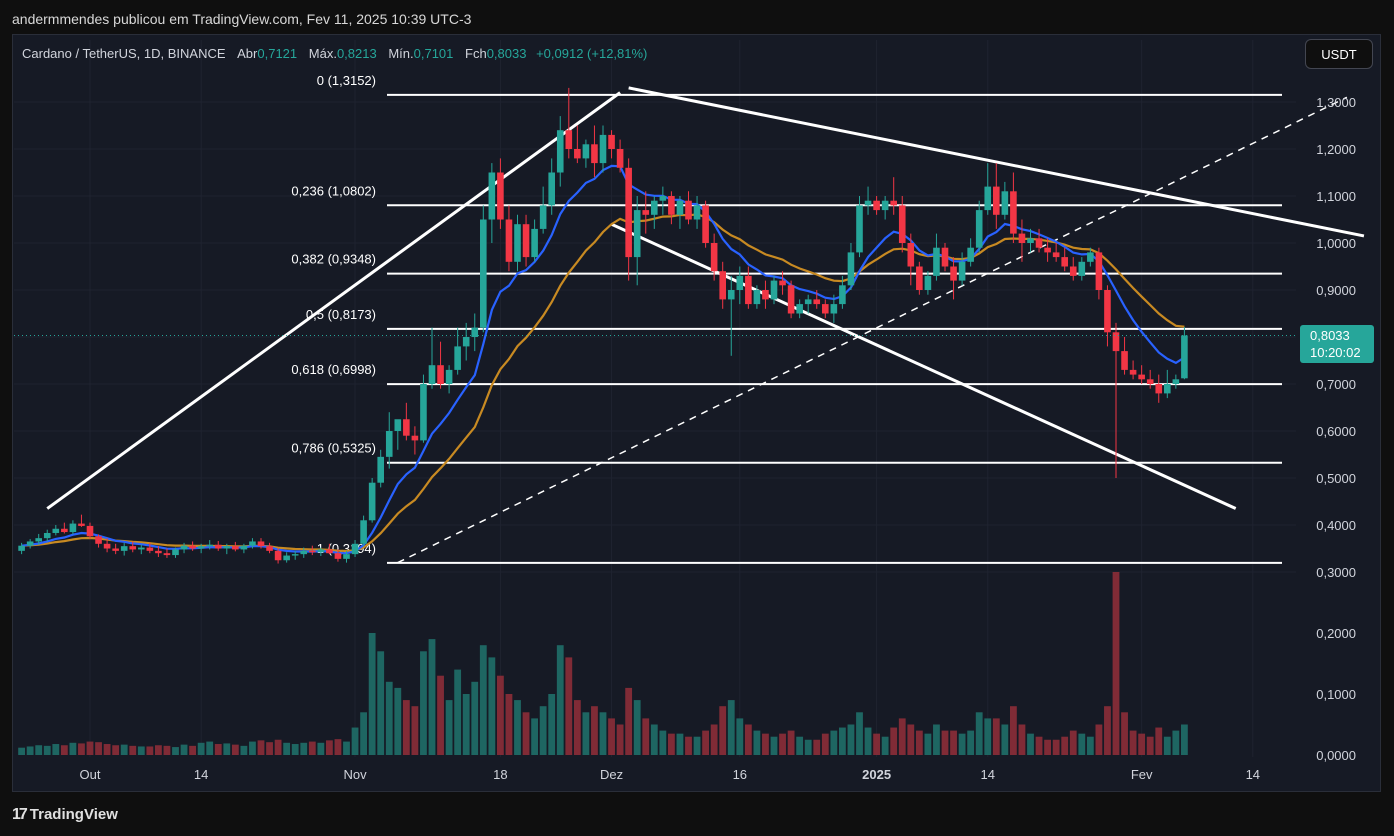  What do you see at coordinates (333, 369) in the screenshot?
I see `fib-level-label: 0,618 (0,6998)` at bounding box center [333, 369].